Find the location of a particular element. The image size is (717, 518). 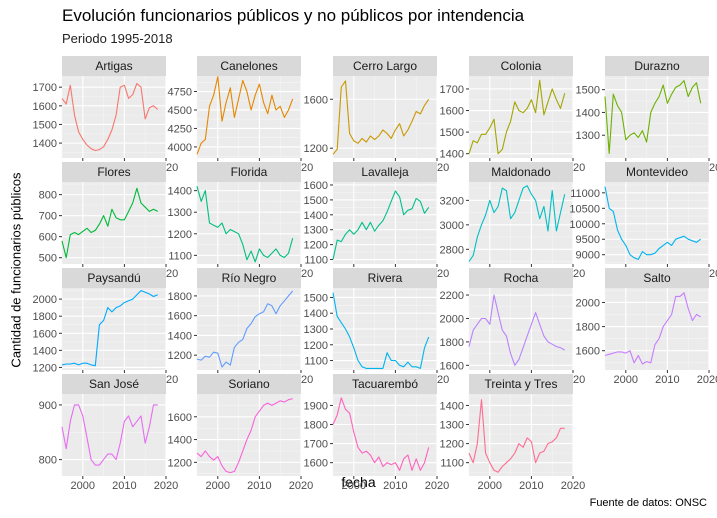

y-tick-label: 2000 is located at coordinates (45, 300).